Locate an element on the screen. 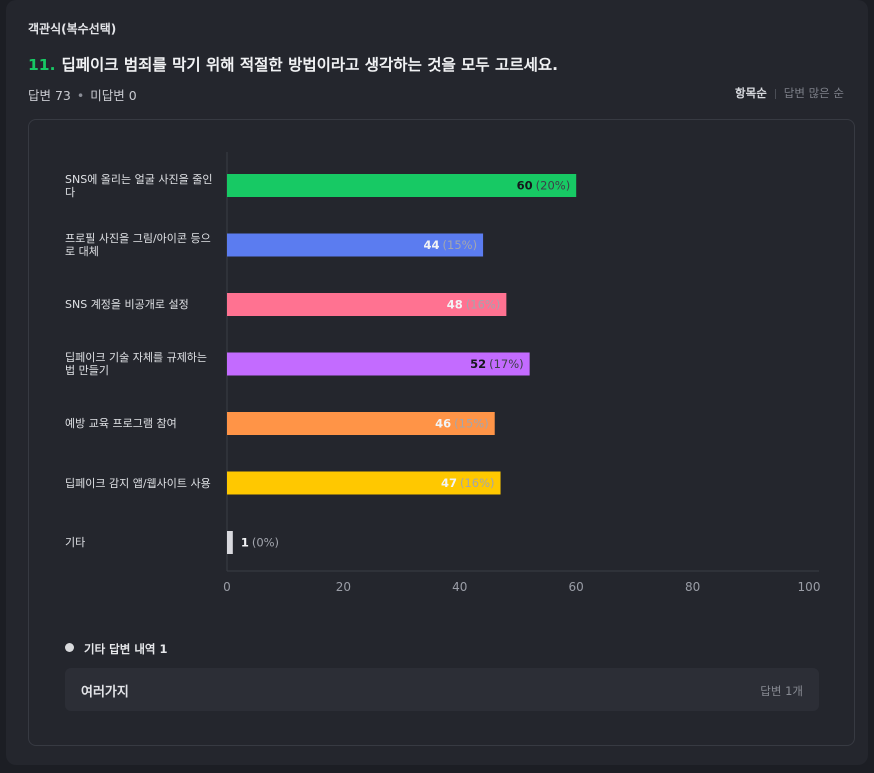 The height and width of the screenshot is (773, 874). other-answers-dot-icon is located at coordinates (69, 647).